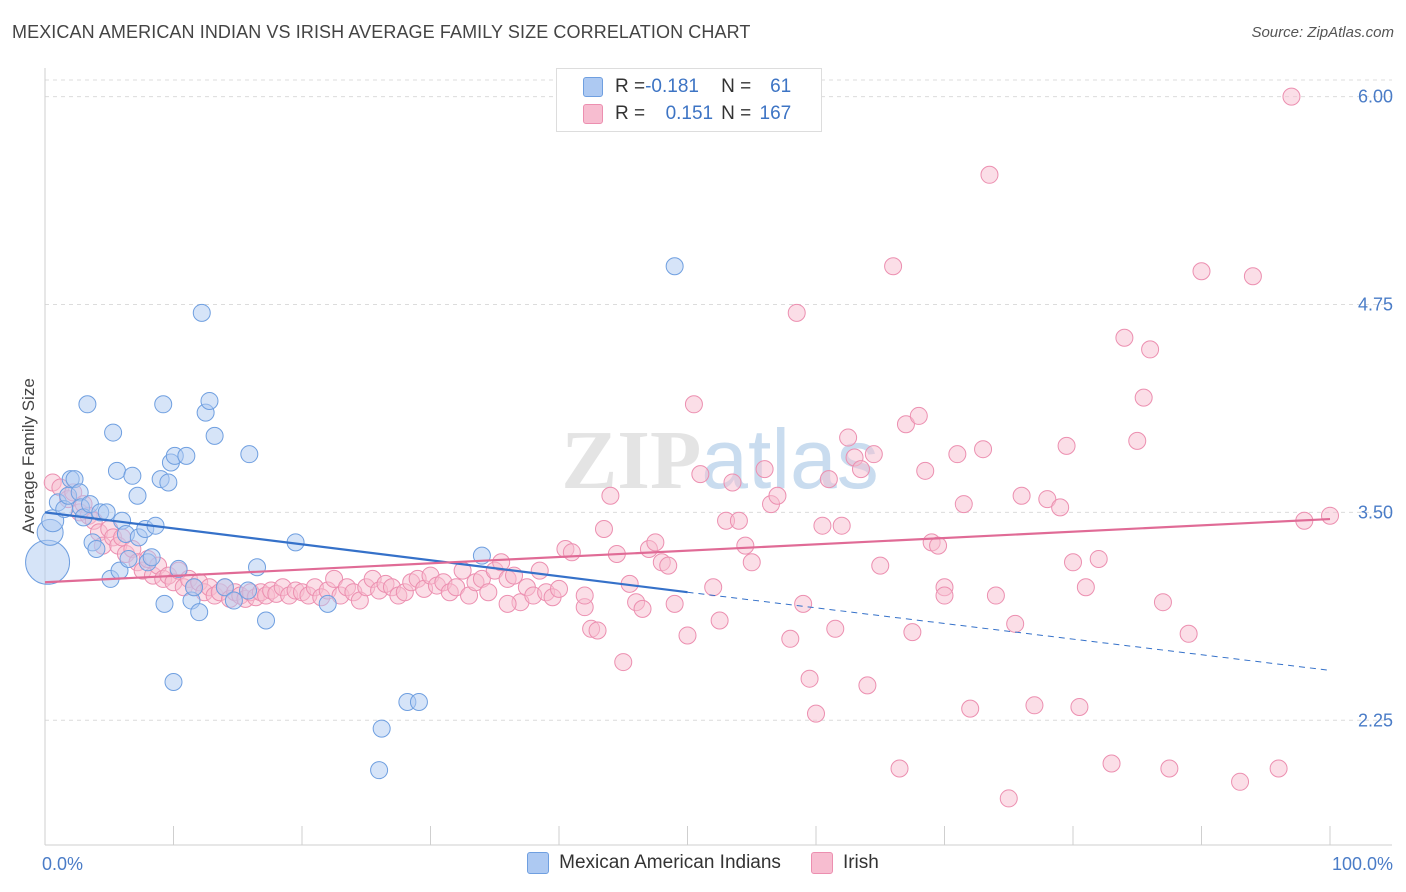 Image resolution: width=1406 pixels, height=892 pixels. What do you see at coordinates (28, 456) in the screenshot?
I see `y-axis-label: Average Family Size` at bounding box center [28, 456].